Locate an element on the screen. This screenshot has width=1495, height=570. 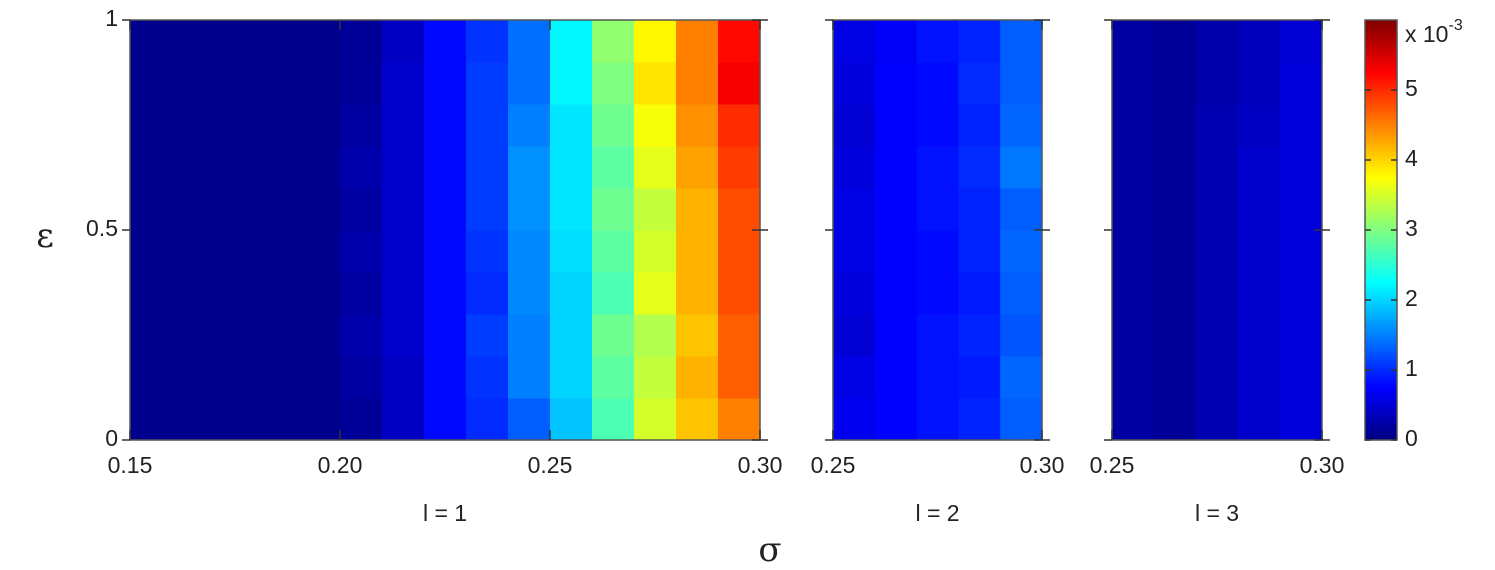
x-tick-label: 0.25 is located at coordinates (1112, 465).